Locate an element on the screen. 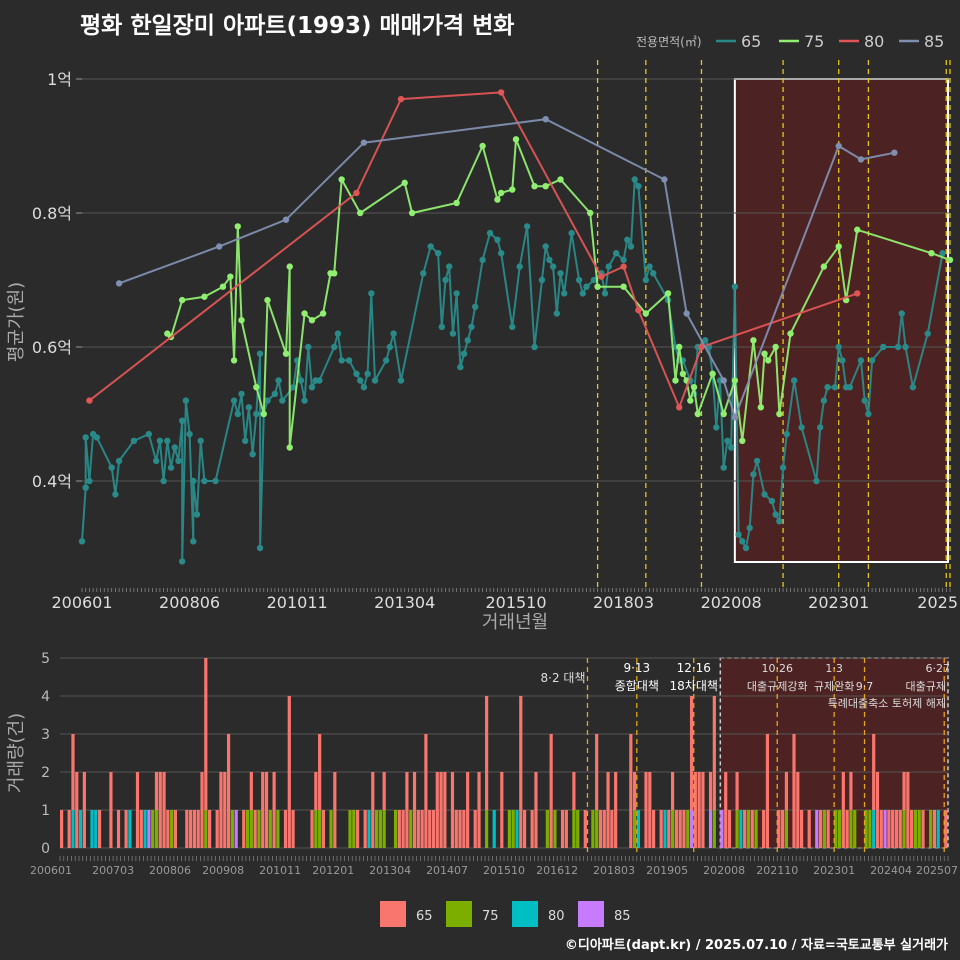  policy-label: 9·13 is located at coordinates (636, 668).